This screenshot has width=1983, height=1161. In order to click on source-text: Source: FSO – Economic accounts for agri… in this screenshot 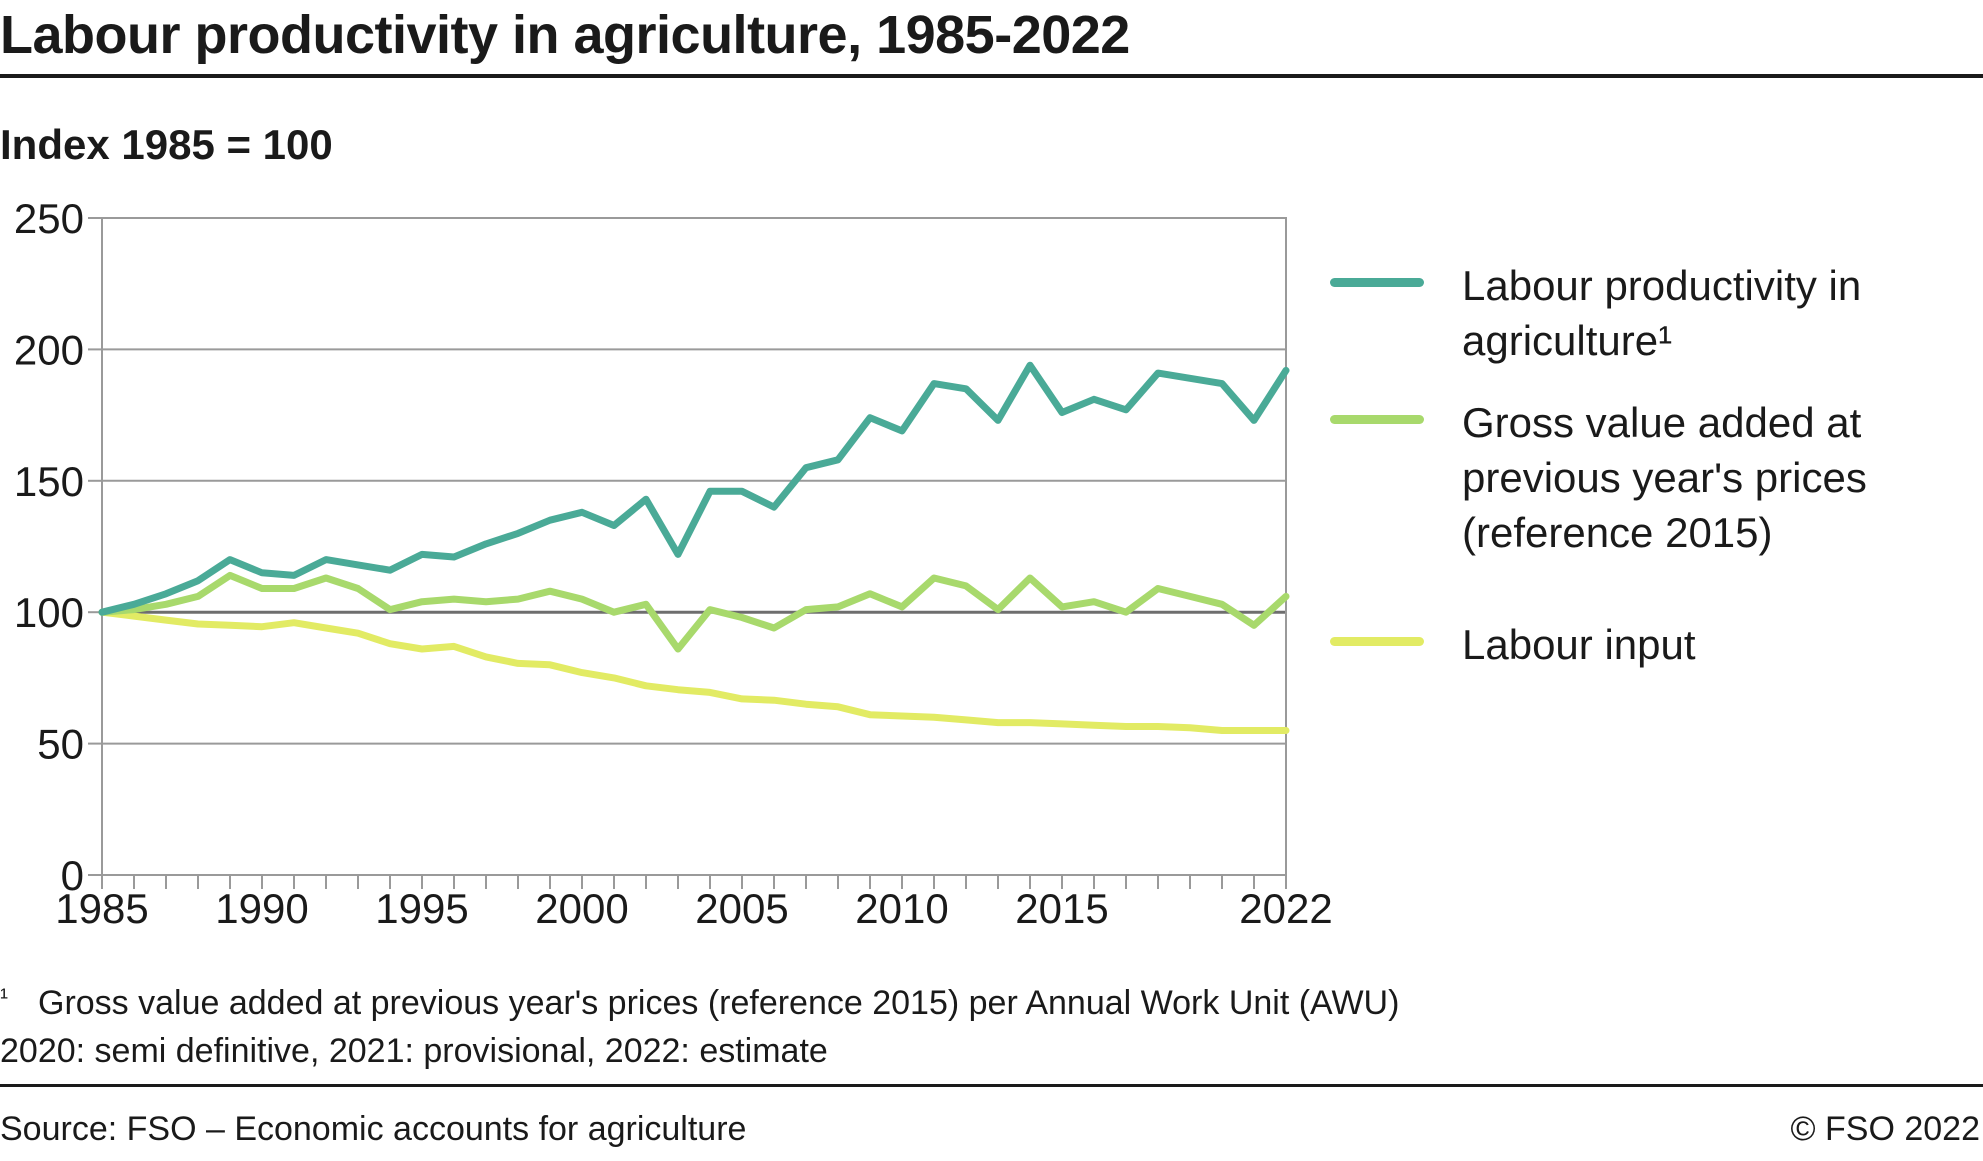, I will do `click(373, 1129)`.